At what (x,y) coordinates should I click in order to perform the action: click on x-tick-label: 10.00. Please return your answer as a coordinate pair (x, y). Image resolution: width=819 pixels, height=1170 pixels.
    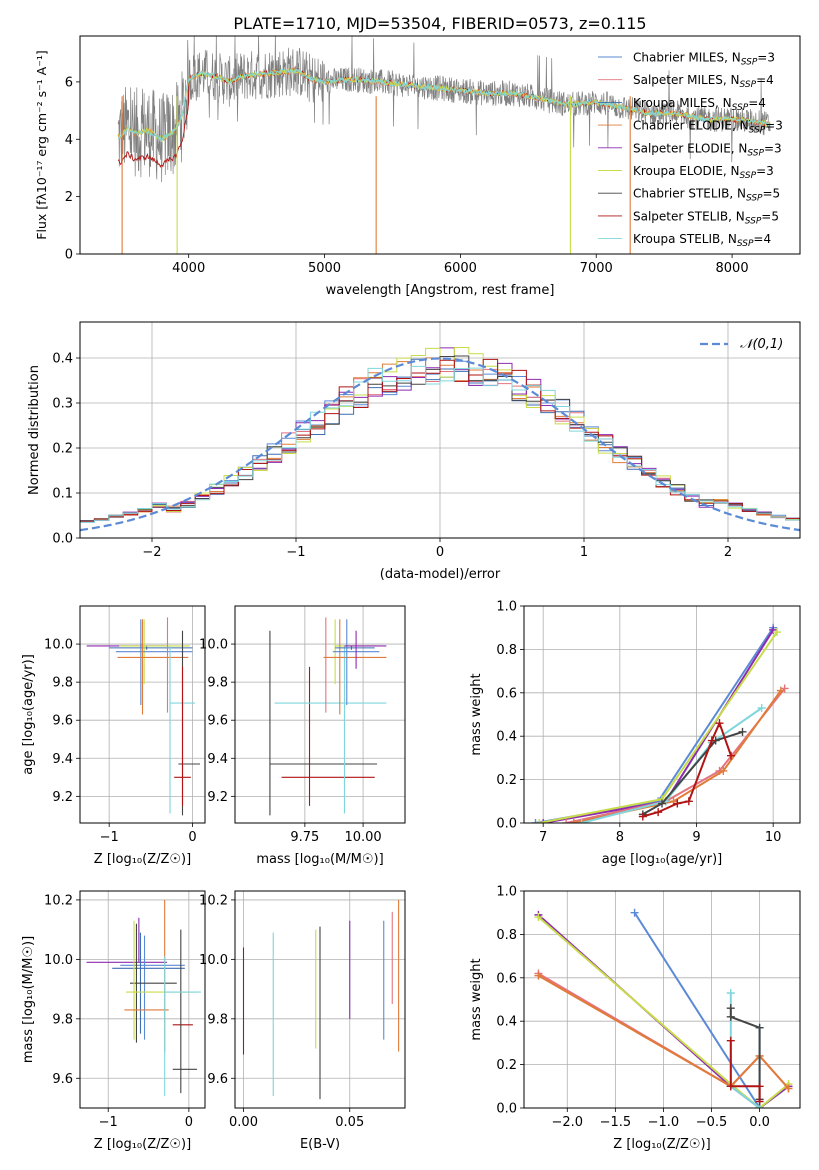
    Looking at the image, I should click on (362, 837).